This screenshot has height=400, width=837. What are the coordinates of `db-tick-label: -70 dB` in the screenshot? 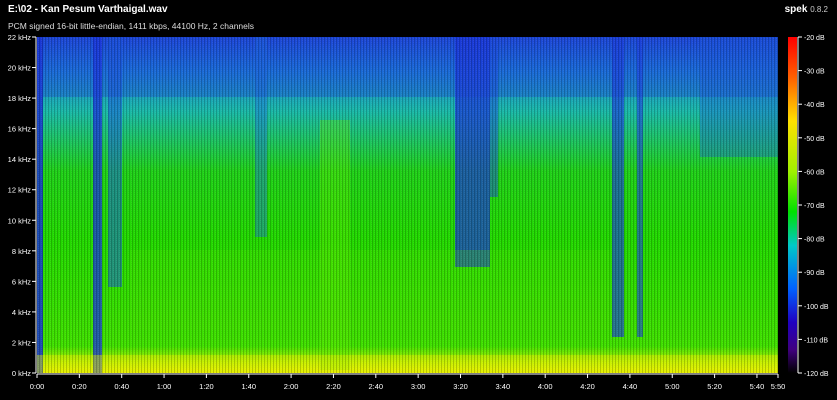 It's located at (814, 206).